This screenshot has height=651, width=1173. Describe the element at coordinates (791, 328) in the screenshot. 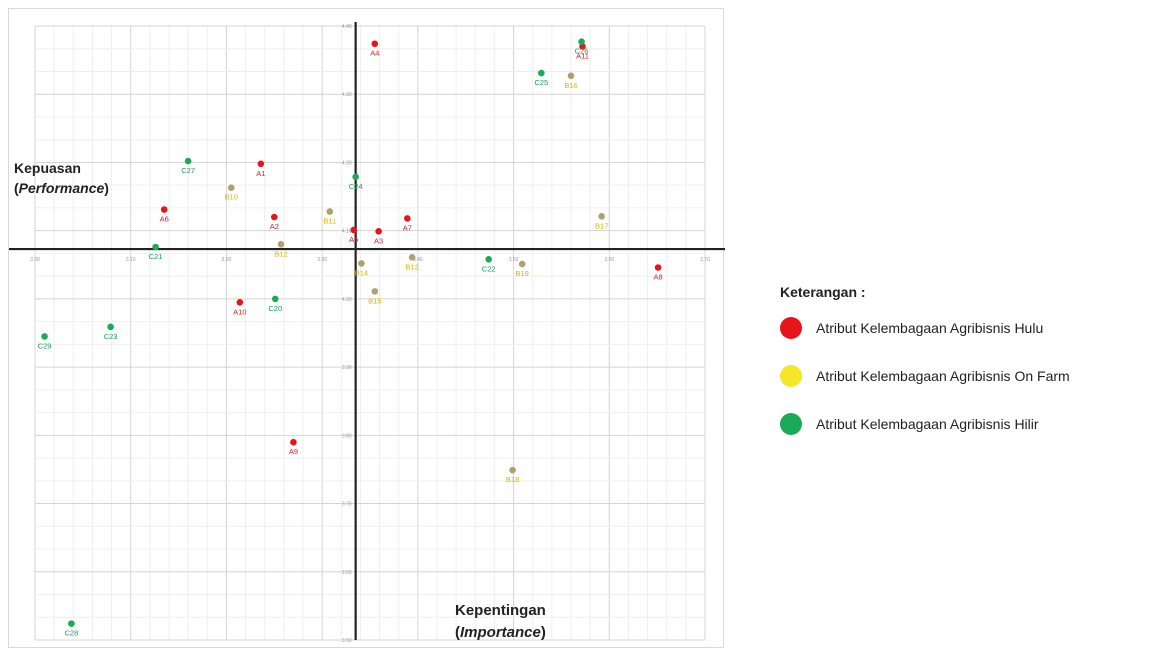

I see `legend-dot-red-icon` at that location.